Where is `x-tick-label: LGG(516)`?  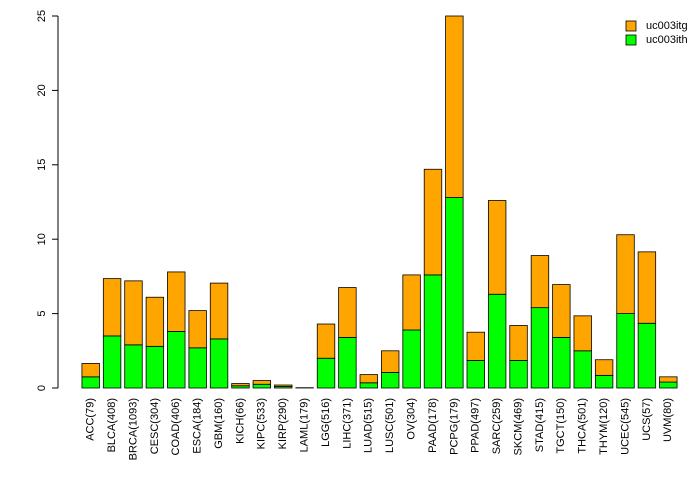
x-tick-label: LGG(516) is located at coordinates (326, 422).